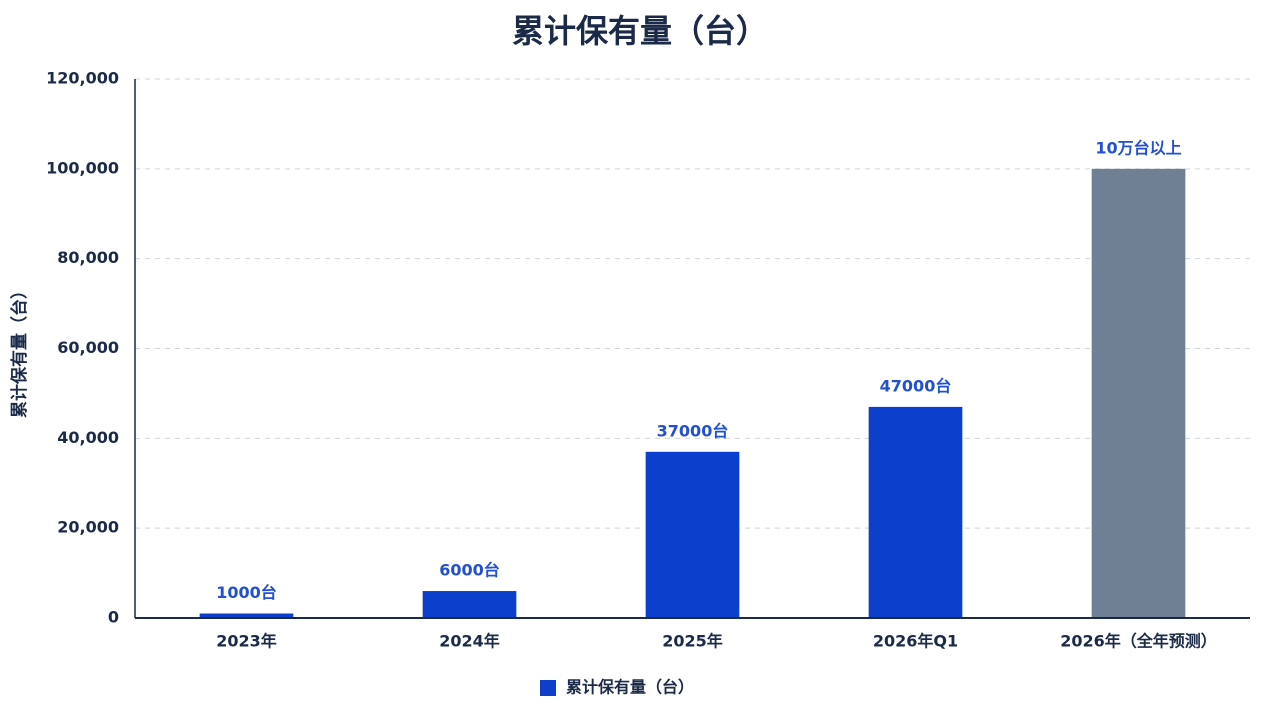  I want to click on x-tick-label: 2026年（全年预测）, so click(1138, 641).